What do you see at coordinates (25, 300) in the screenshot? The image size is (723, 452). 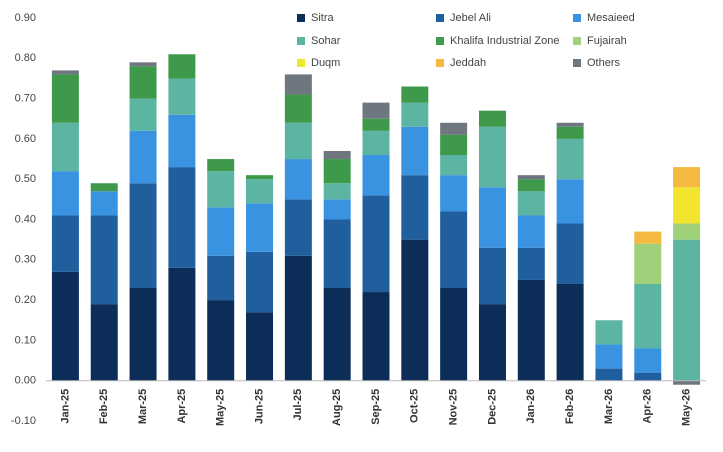 I see `y-tick-label: 0.20` at bounding box center [25, 300].